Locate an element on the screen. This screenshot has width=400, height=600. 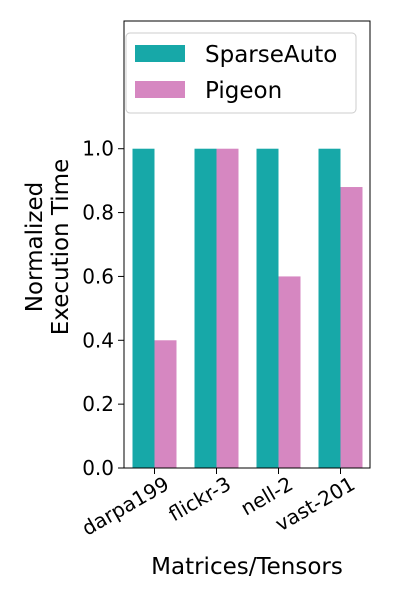
bar-pigeon-darpa199 is located at coordinates (165, 404).